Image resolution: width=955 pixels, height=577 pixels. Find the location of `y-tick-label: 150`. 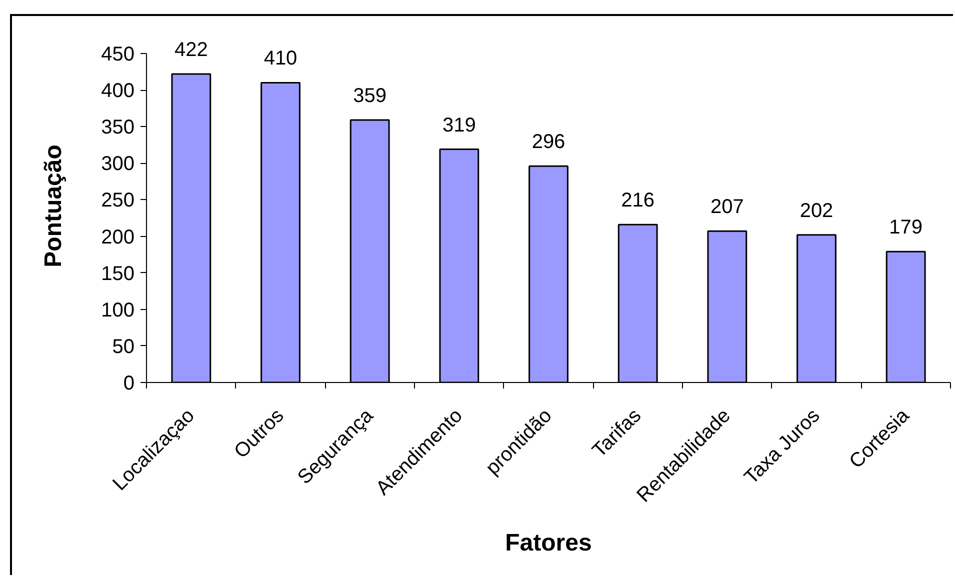

y-tick-label: 150 is located at coordinates (118, 273).